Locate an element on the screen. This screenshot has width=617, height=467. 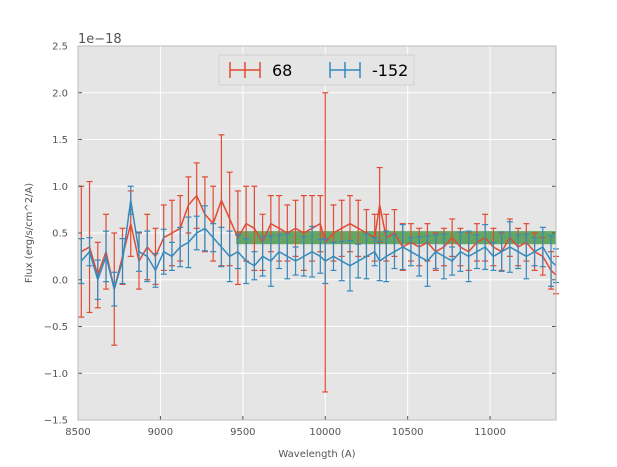
legend: 68 -152 is located at coordinates (316, 70).